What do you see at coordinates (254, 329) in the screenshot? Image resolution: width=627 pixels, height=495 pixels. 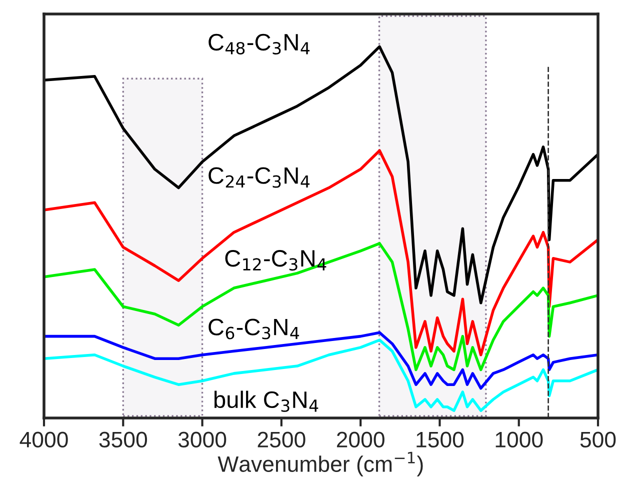 I see `series-label: C$_{6}$-C$_{3}$N$_{4}$` at bounding box center [254, 329].